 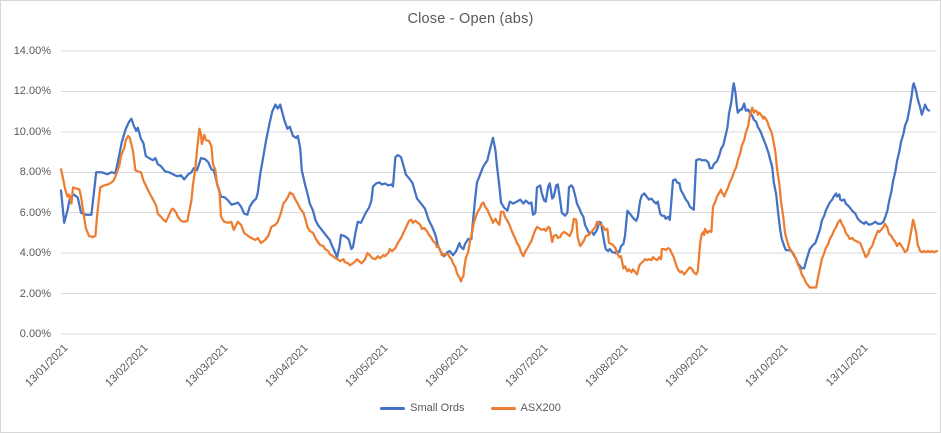 I want to click on y-axis-label: 14.00%, so click(x=32, y=51).